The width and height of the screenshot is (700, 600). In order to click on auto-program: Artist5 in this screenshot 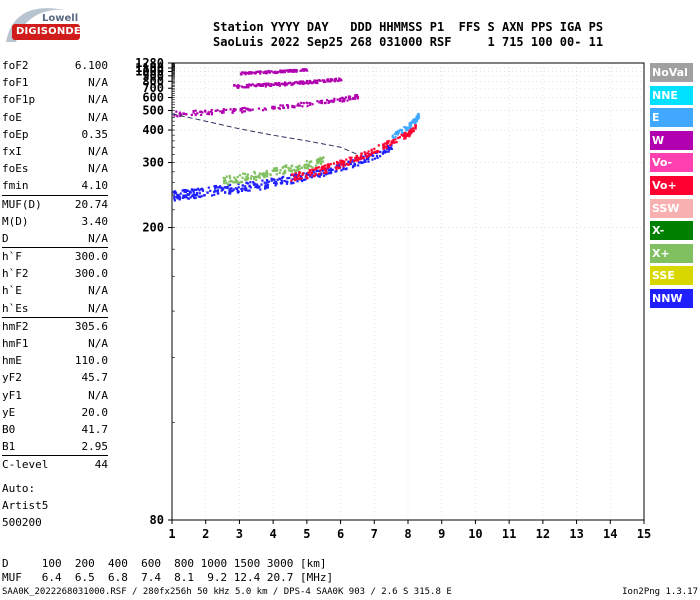, I will do `click(25, 505)`.